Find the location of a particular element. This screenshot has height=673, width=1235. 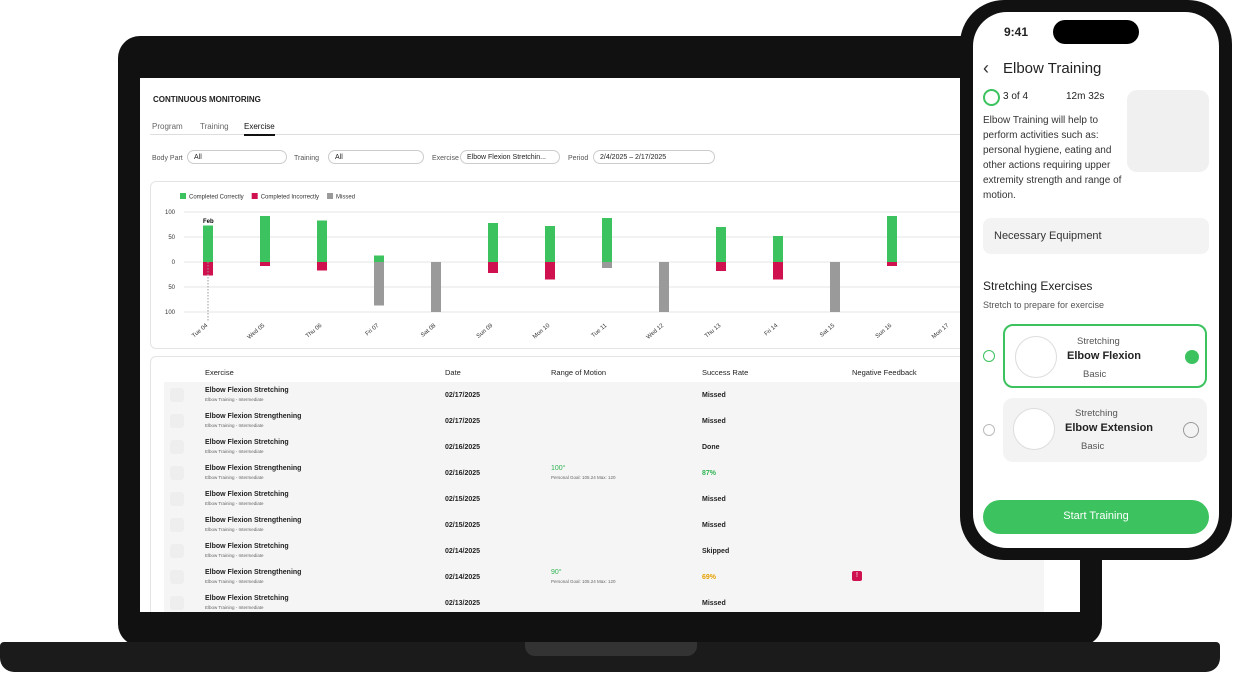

x-tick-label: Mon 17 is located at coordinates (941, 332).